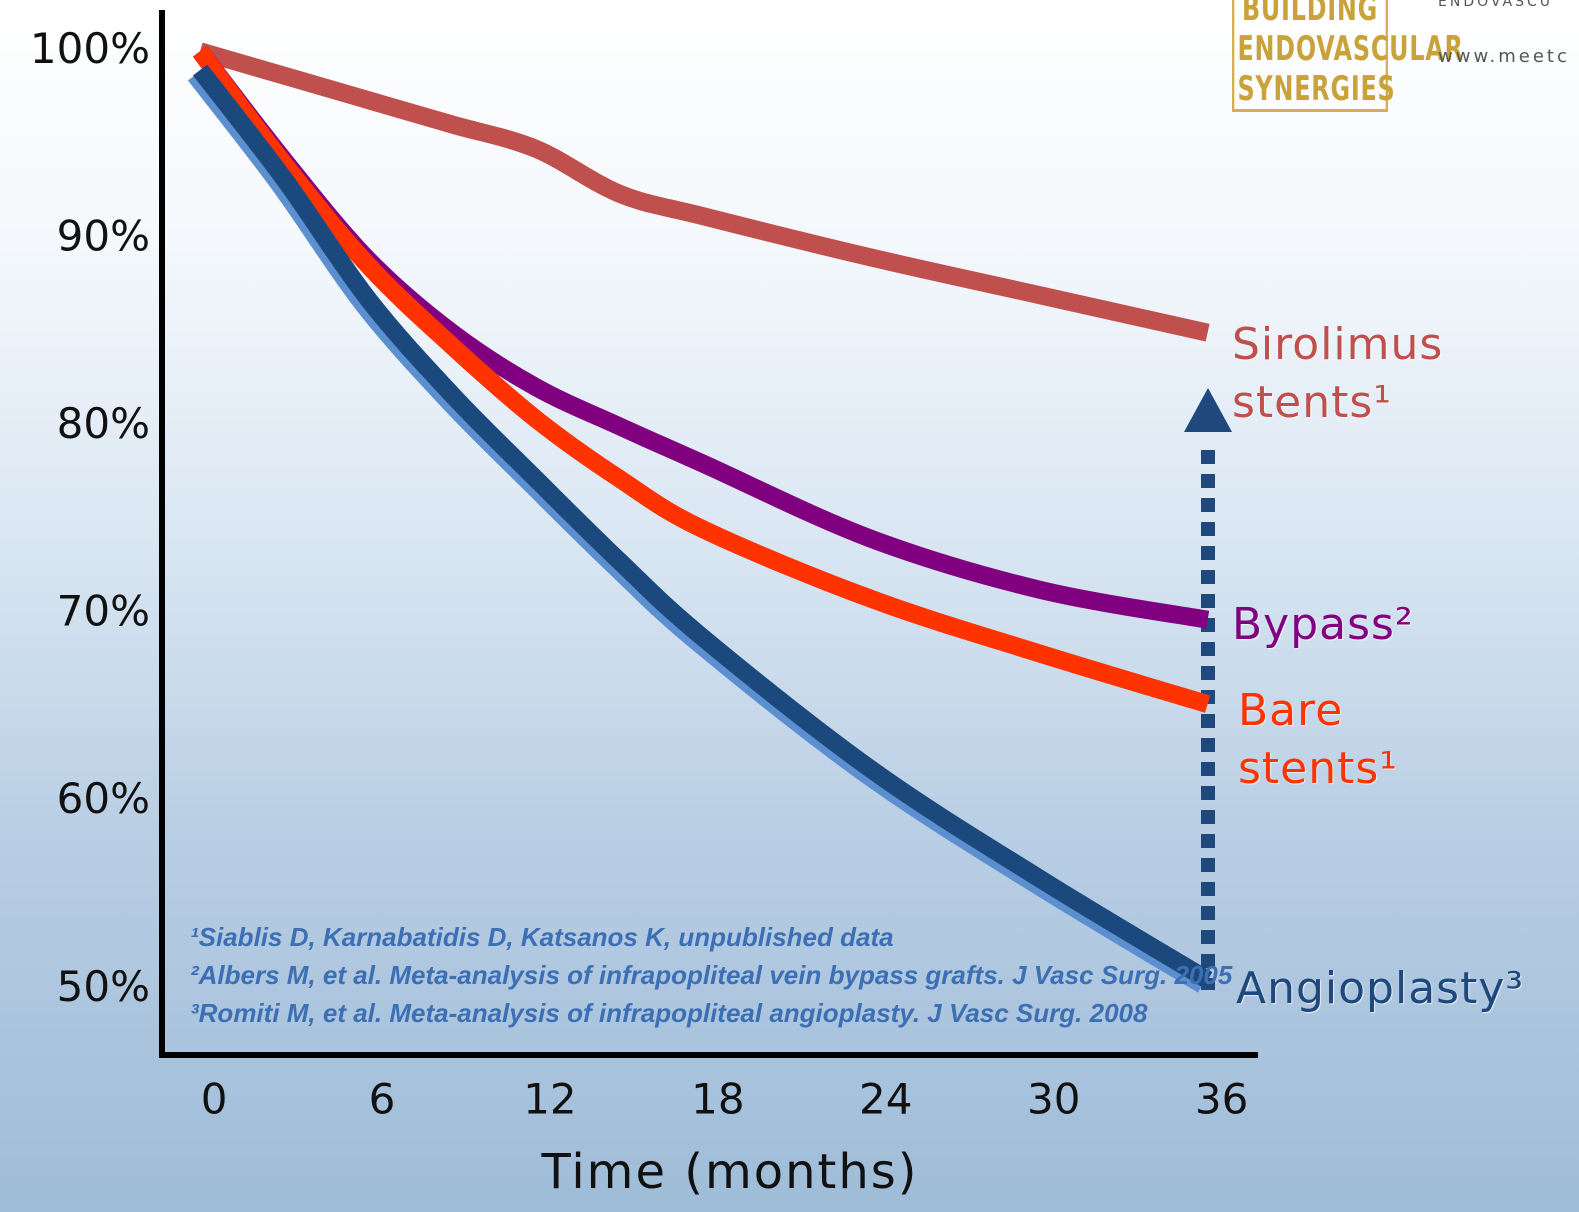 Image resolution: width=1579 pixels, height=1212 pixels. Describe the element at coordinates (1380, 988) in the screenshot. I see `series-label: Angioplasty³` at that location.